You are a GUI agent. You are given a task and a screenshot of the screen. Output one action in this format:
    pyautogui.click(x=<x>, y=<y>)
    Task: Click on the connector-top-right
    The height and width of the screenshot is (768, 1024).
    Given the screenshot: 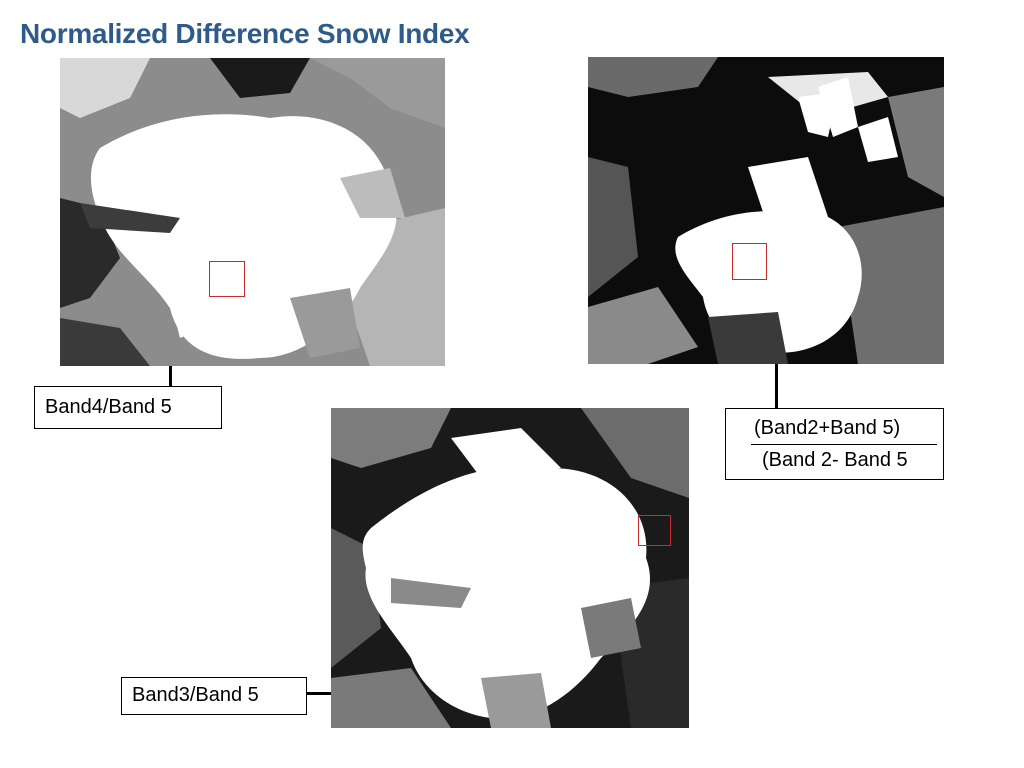 What is the action you would take?
    pyautogui.click(x=776, y=386)
    